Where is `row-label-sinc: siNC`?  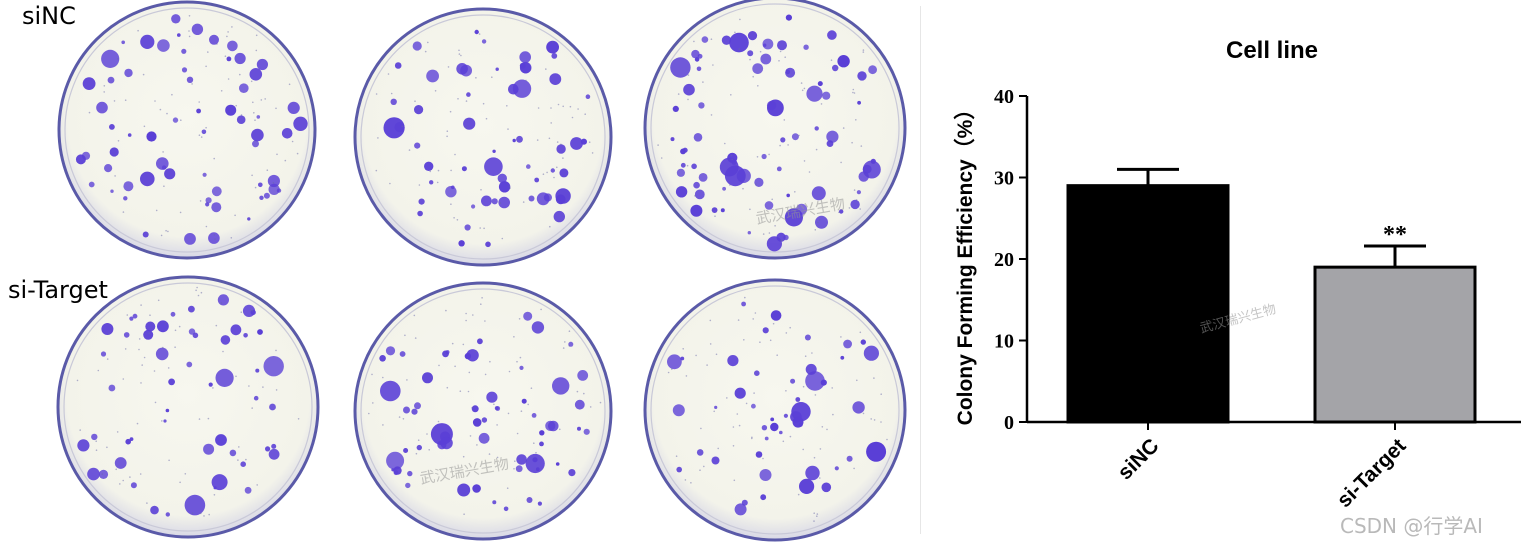 row-label-sinc: siNC is located at coordinates (49, 16).